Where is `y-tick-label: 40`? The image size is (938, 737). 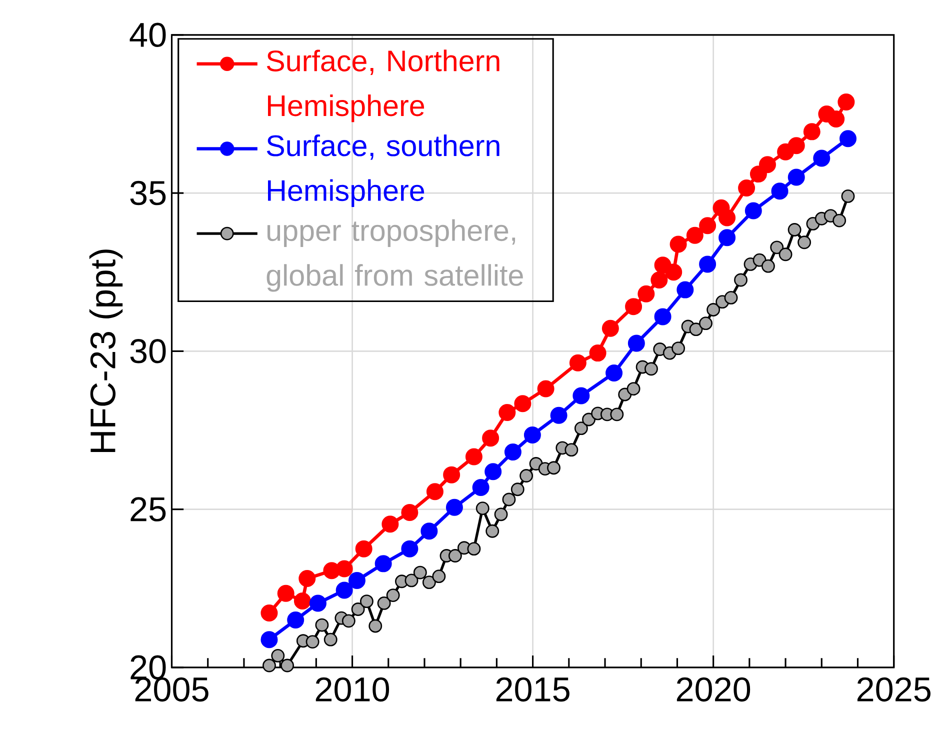 y-tick-label: 40 is located at coordinates (148, 34).